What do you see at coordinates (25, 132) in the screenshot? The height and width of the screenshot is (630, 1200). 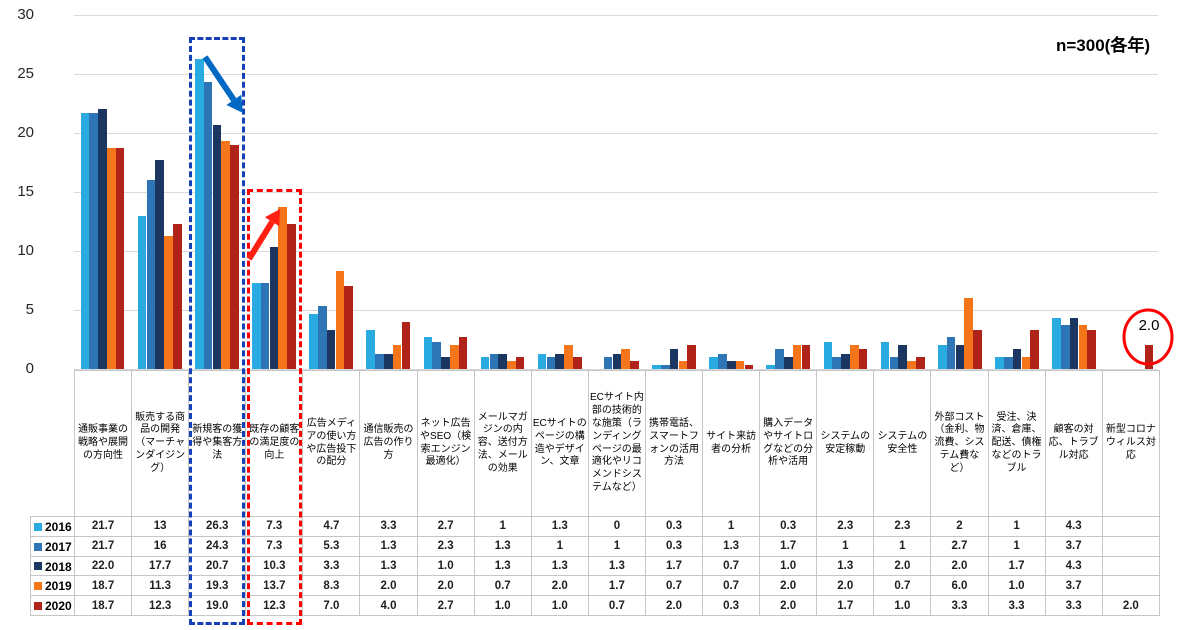 I see `y-axis-tick-label: 20` at bounding box center [25, 132].